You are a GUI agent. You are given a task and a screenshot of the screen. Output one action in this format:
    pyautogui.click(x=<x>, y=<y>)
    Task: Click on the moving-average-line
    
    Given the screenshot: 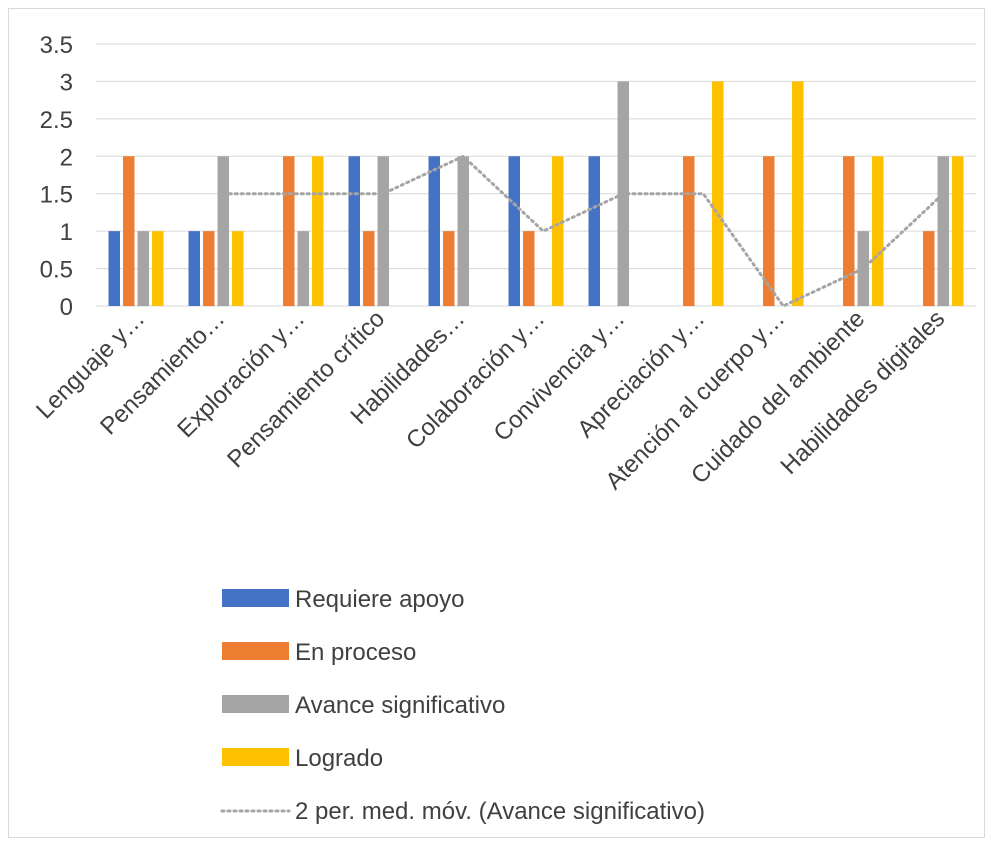 What is the action you would take?
    pyautogui.click(x=583, y=231)
    